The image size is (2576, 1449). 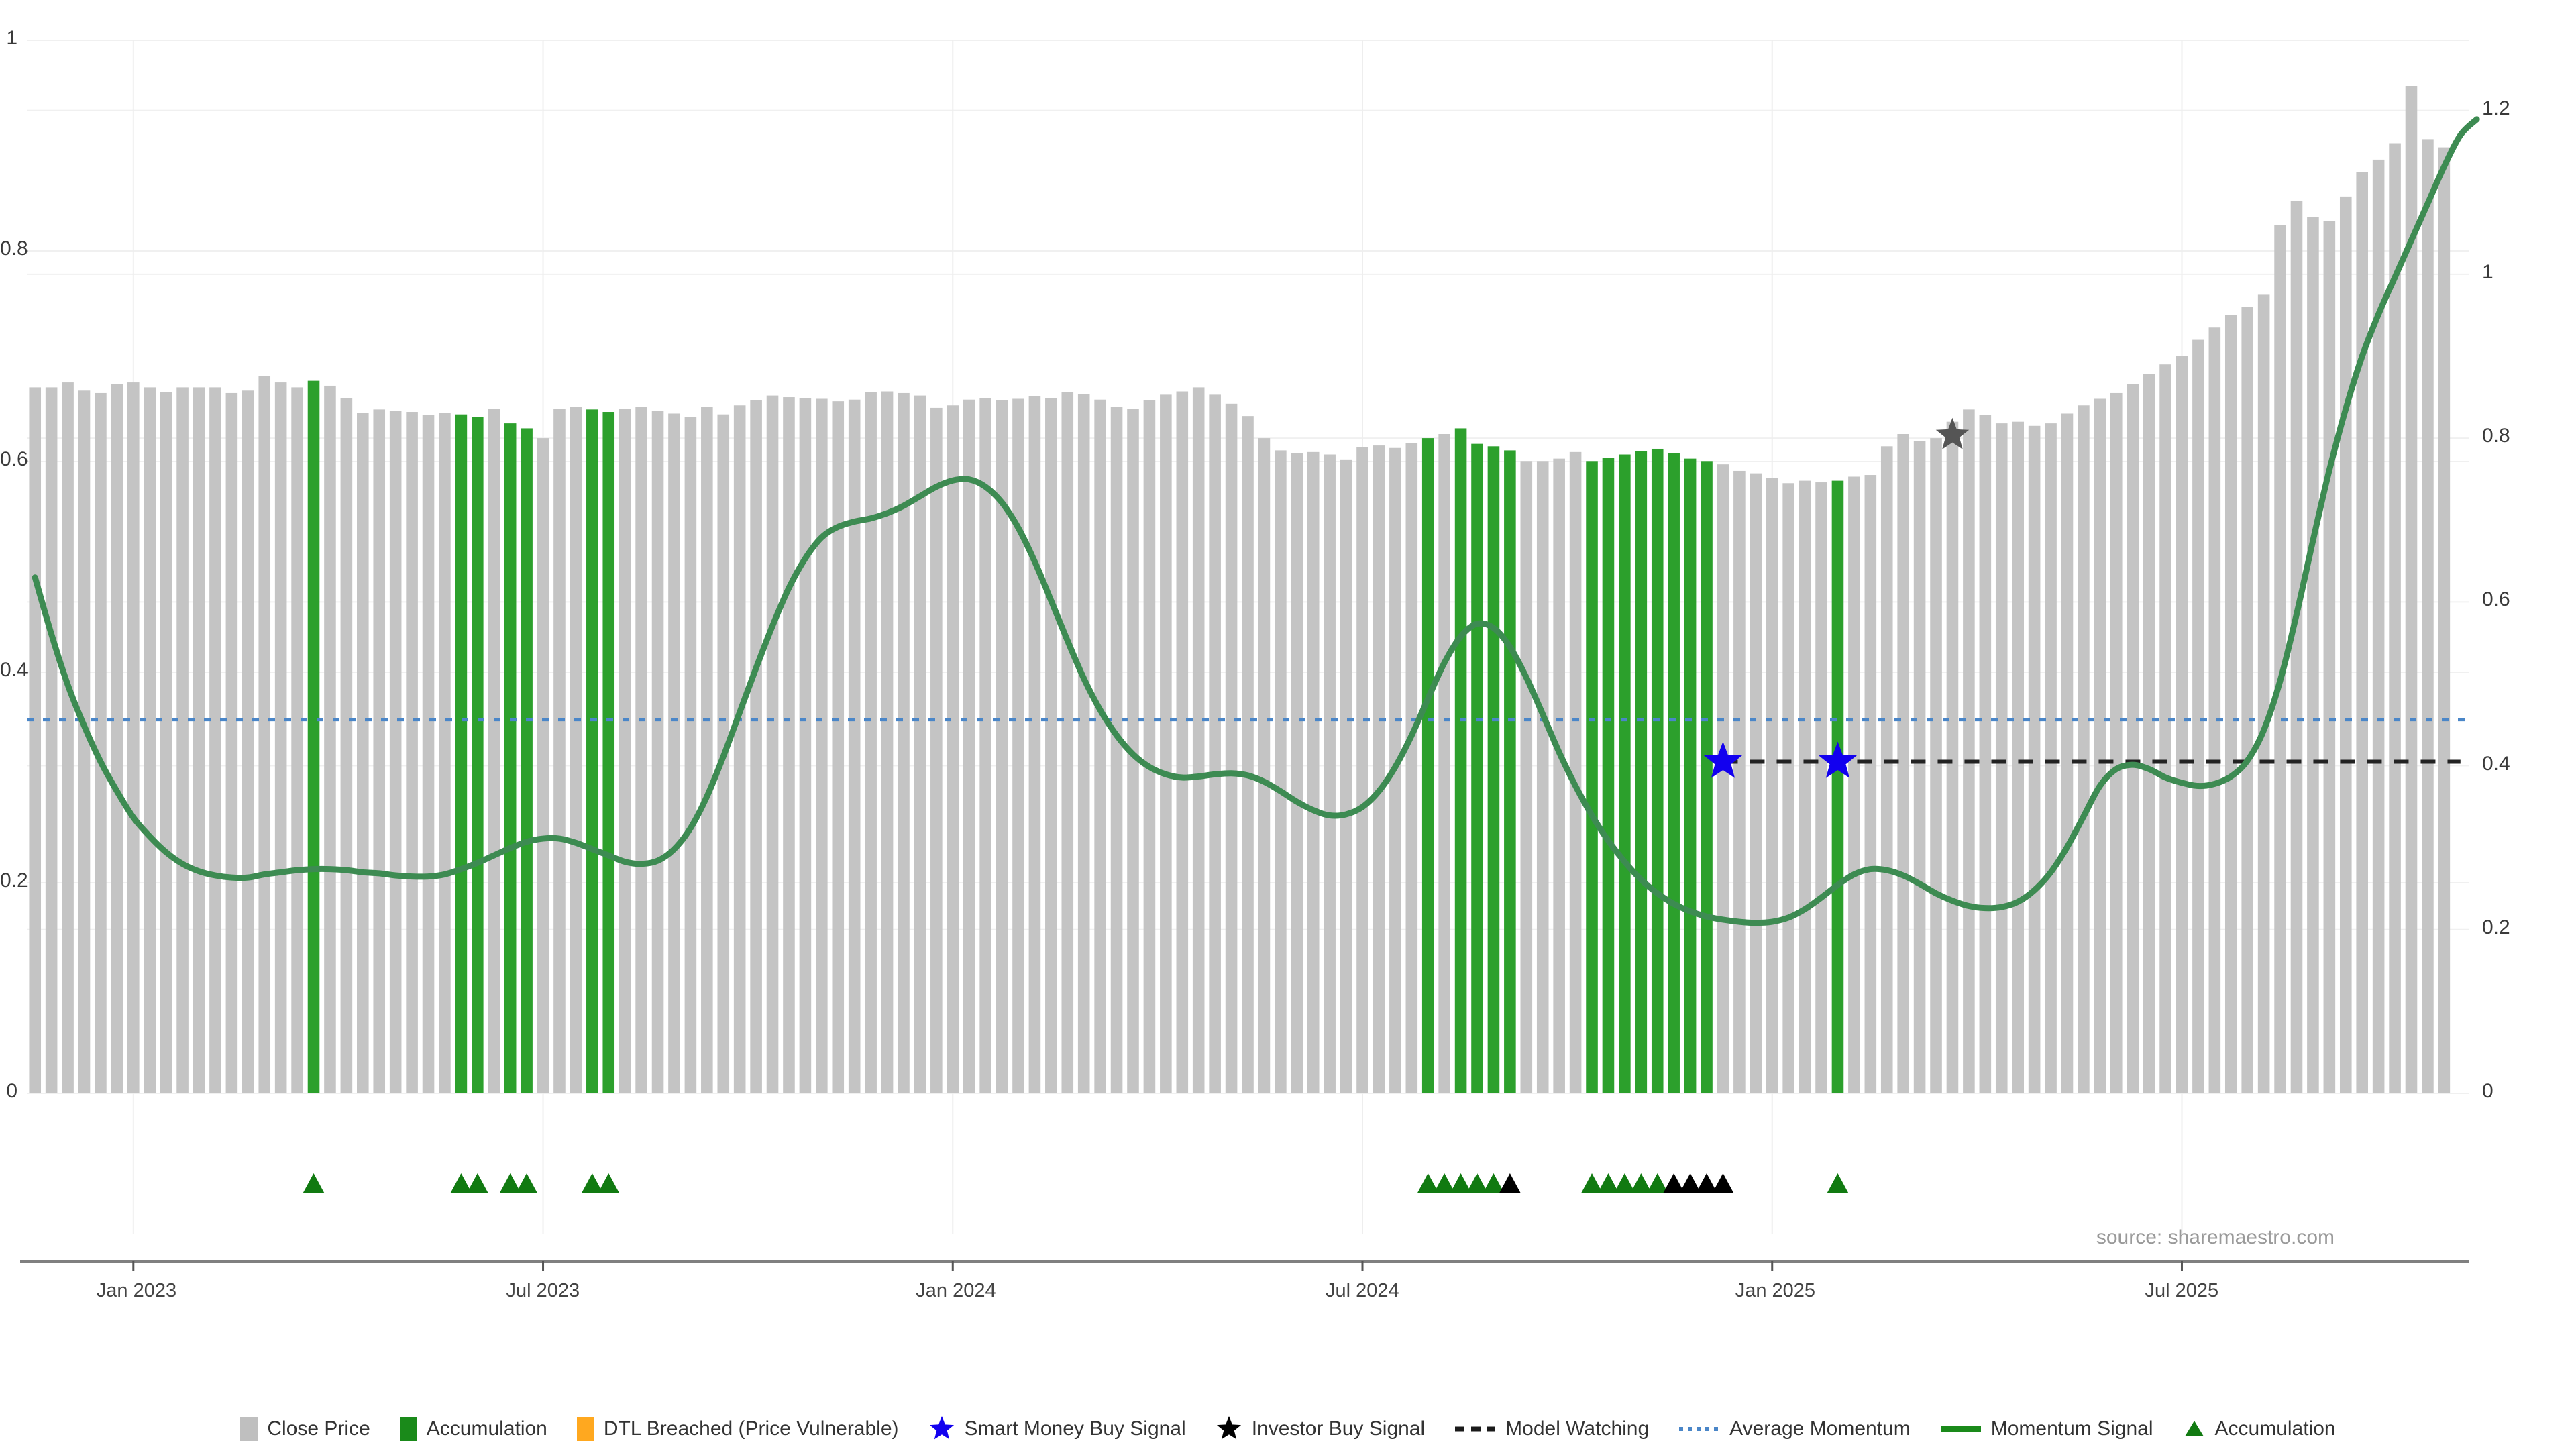 I want to click on legend-item-label: Close Price, so click(x=318, y=1428).